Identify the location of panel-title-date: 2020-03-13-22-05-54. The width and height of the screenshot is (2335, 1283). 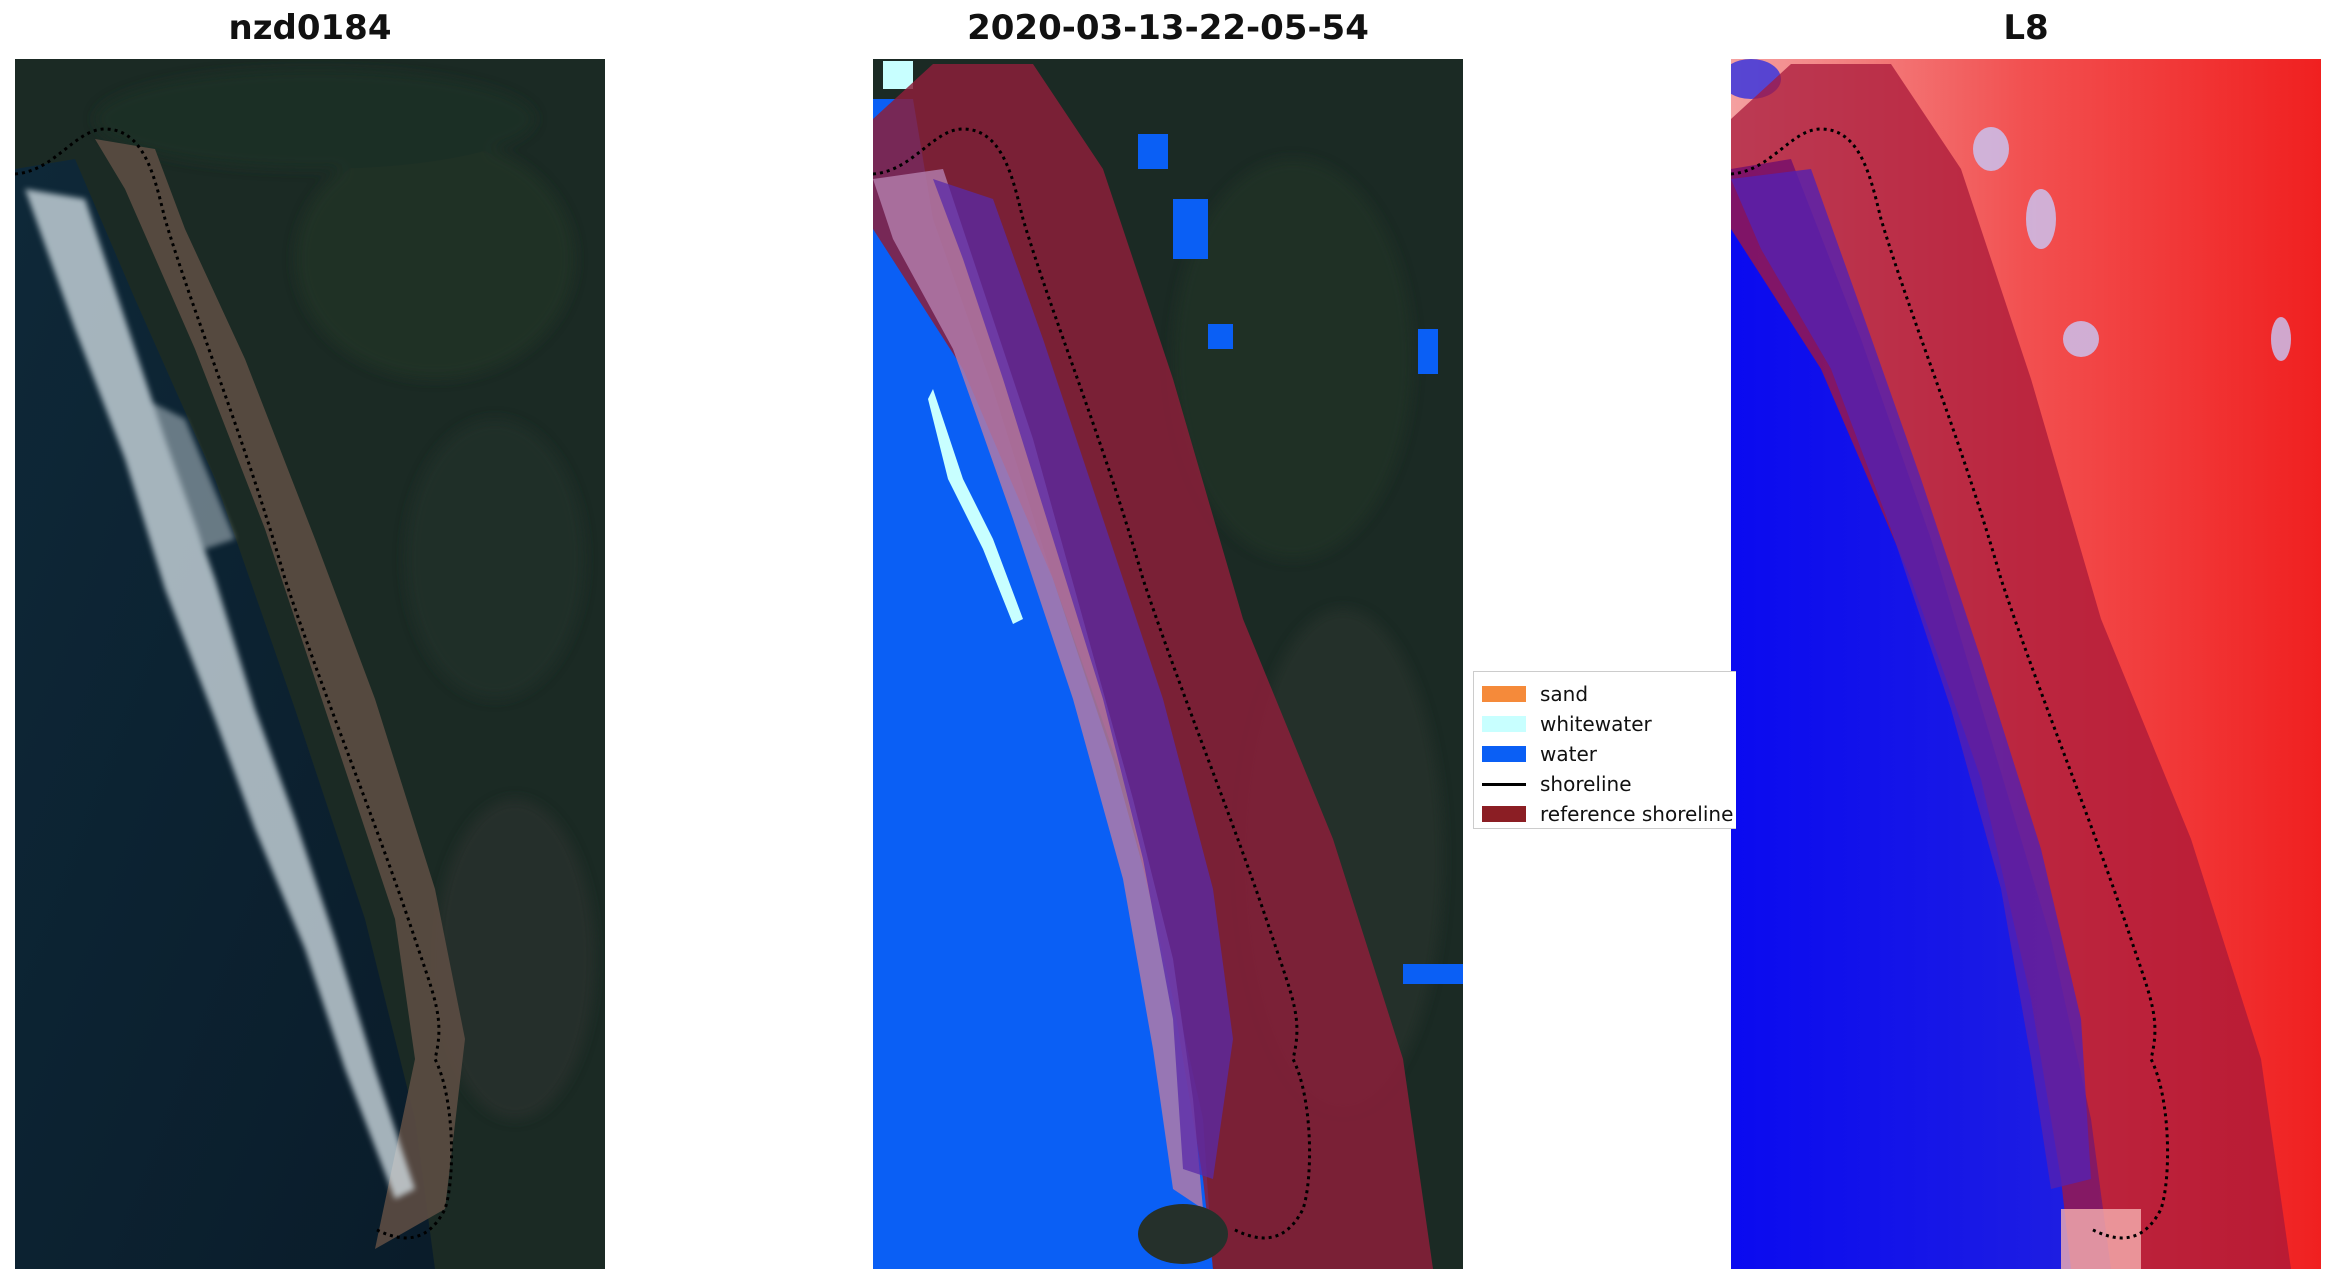
(1168, 28).